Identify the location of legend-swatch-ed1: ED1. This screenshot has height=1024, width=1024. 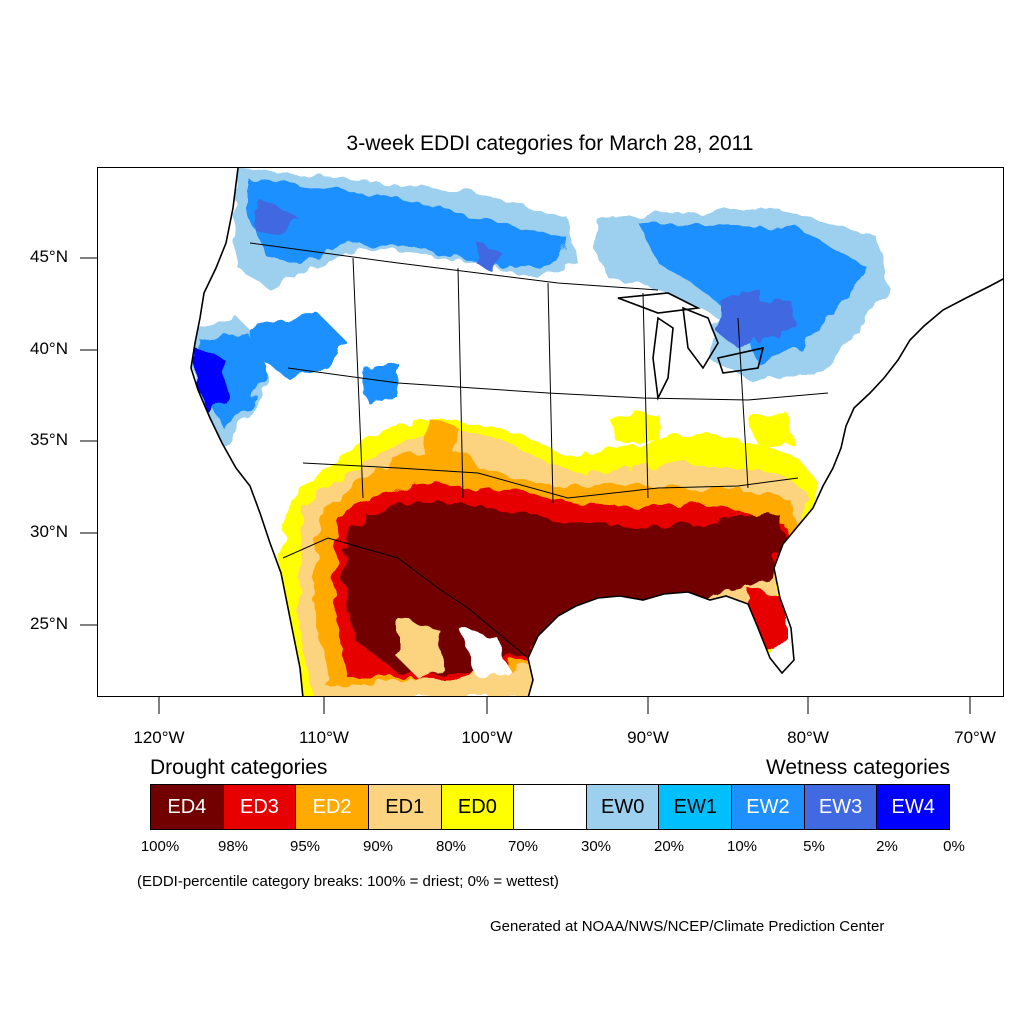
(405, 807).